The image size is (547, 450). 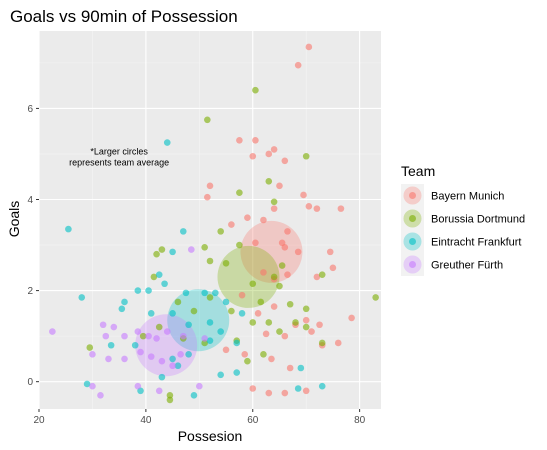 What do you see at coordinates (146, 420) in the screenshot?
I see `x-tick-label: 40` at bounding box center [146, 420].